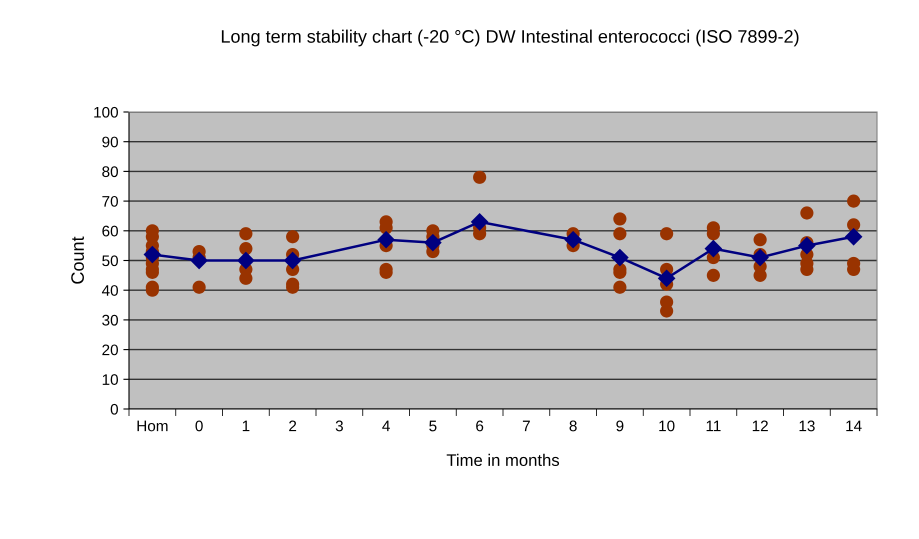 This screenshot has height=539, width=919. I want to click on y-tick-label: 10, so click(110, 379).